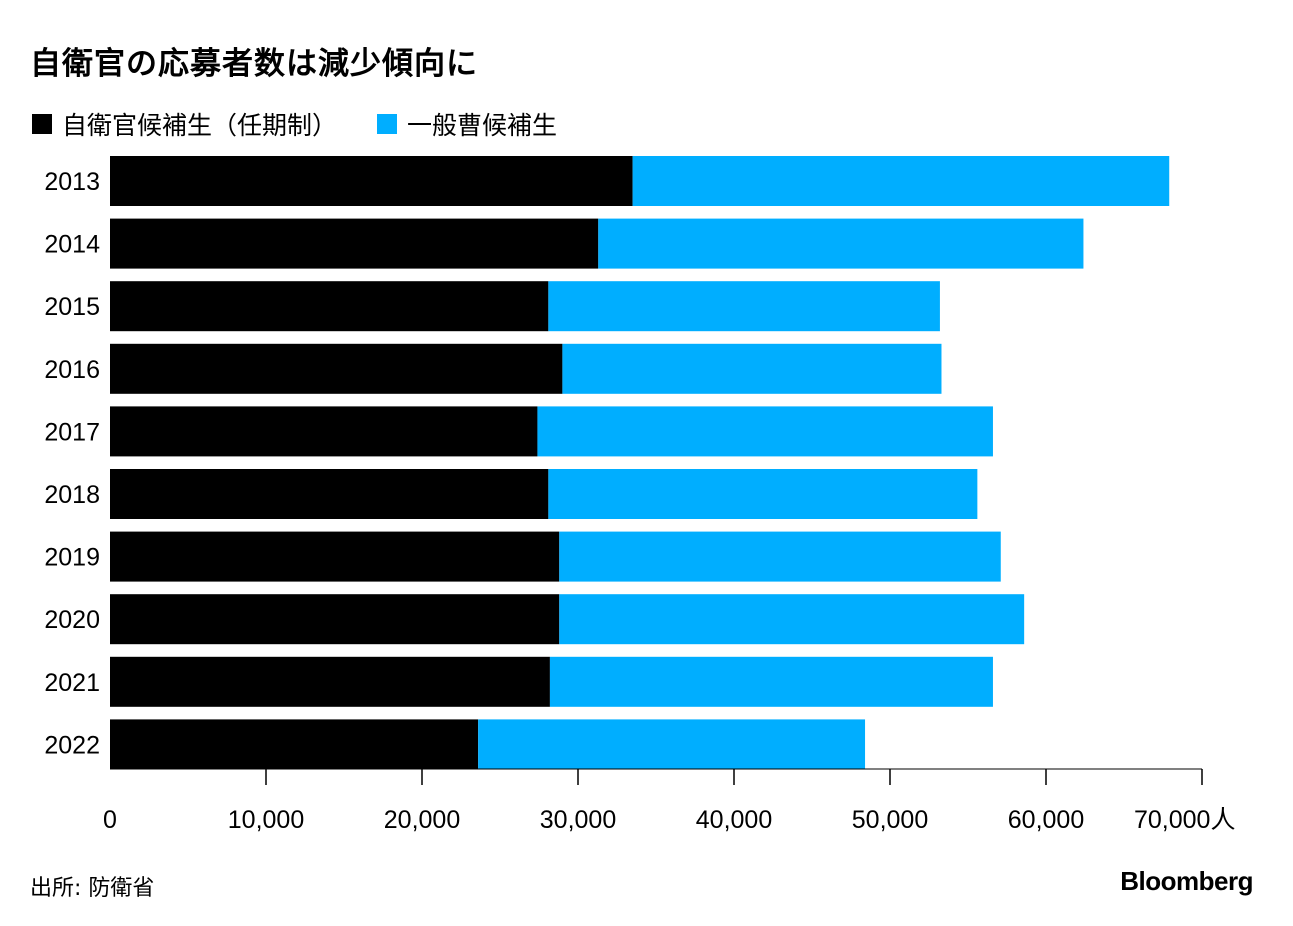 The image size is (1293, 926). Describe the element at coordinates (72, 432) in the screenshot. I see `y-tick-label: 2017` at that location.